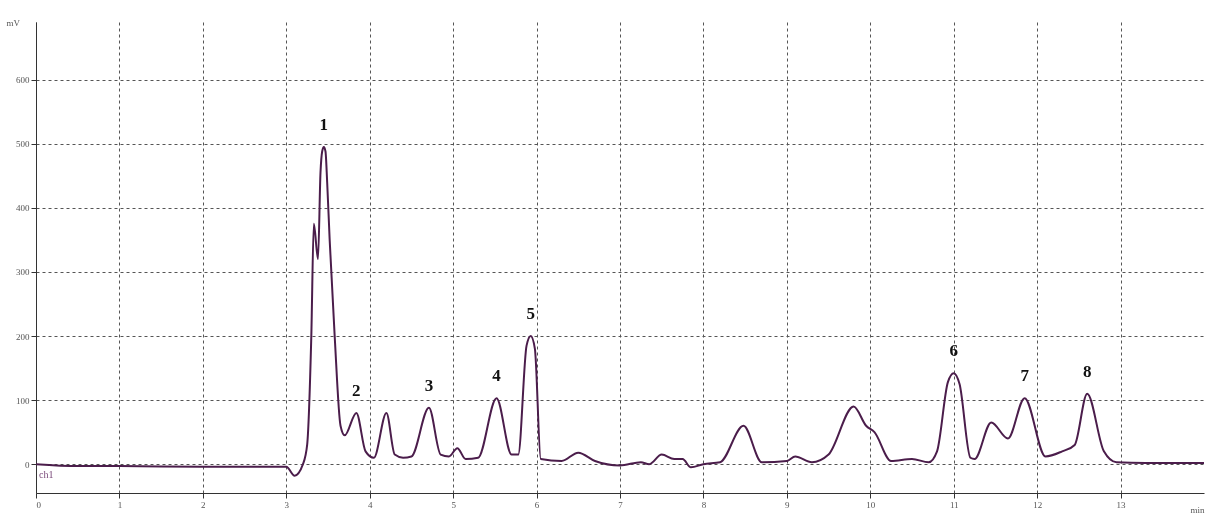 The height and width of the screenshot is (518, 1208). Describe the element at coordinates (454, 504) in the screenshot. I see `x-tick-label: 5` at that location.